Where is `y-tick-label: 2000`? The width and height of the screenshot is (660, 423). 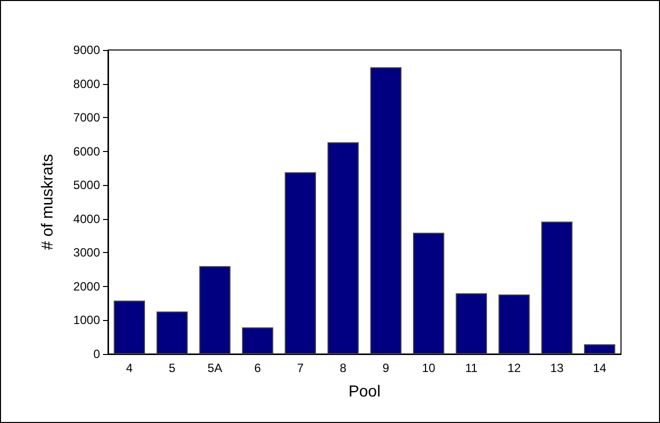
y-tick-label: 2000 is located at coordinates (86, 286).